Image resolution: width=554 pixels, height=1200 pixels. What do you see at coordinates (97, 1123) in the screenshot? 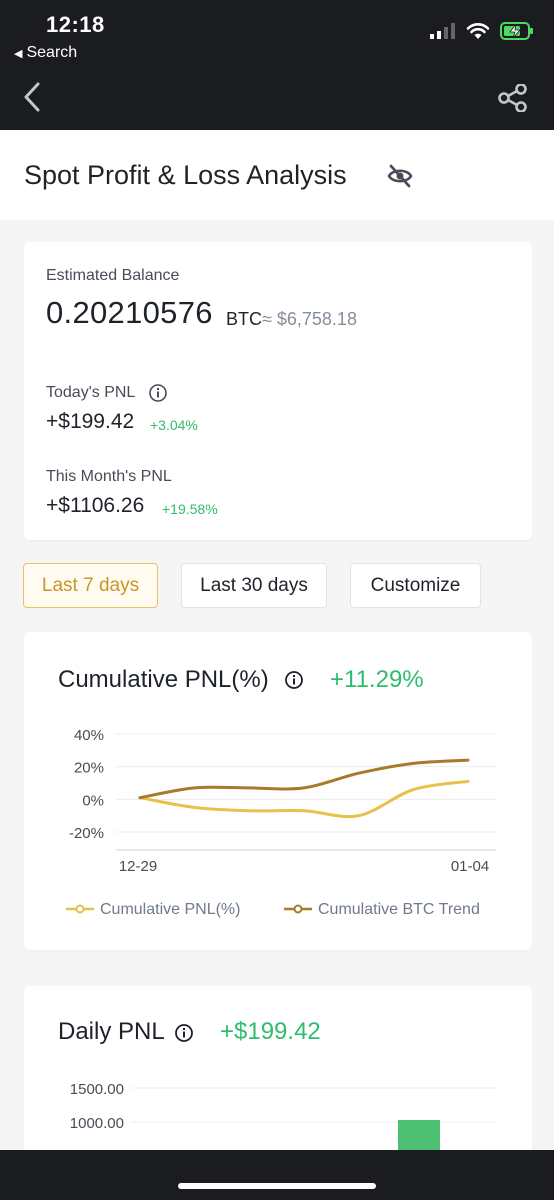
I see `y-tick-label: 1000.00` at bounding box center [97, 1123].